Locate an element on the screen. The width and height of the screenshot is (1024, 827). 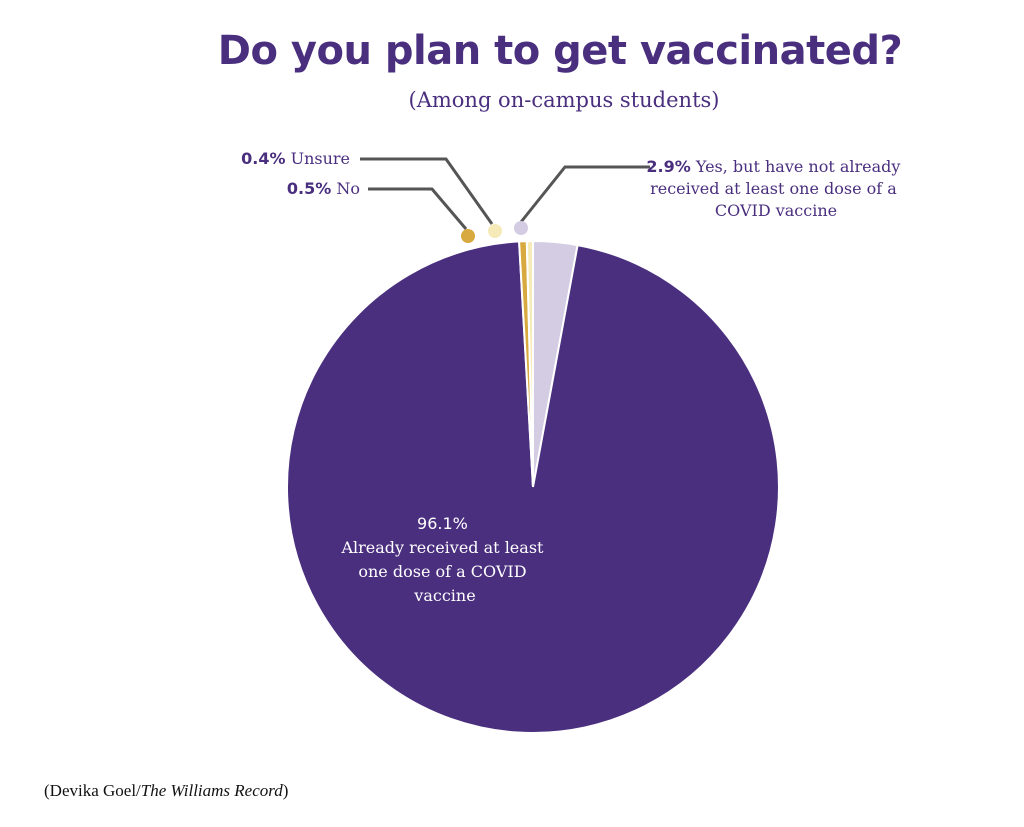
photo-credit: (Devika Goel/The Williams Record) is located at coordinates (166, 790).